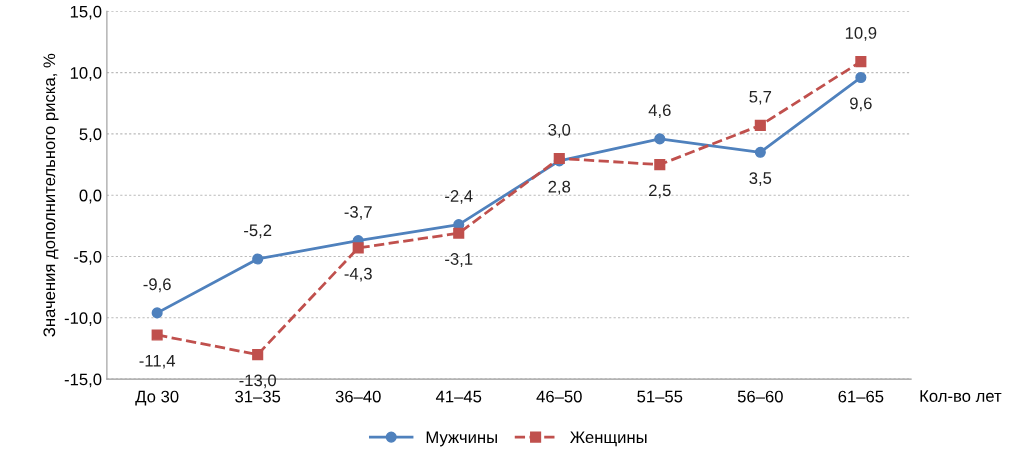 This screenshot has height=454, width=1018. Describe the element at coordinates (461, 439) in the screenshot. I see `legend-label: Мужчины` at that location.